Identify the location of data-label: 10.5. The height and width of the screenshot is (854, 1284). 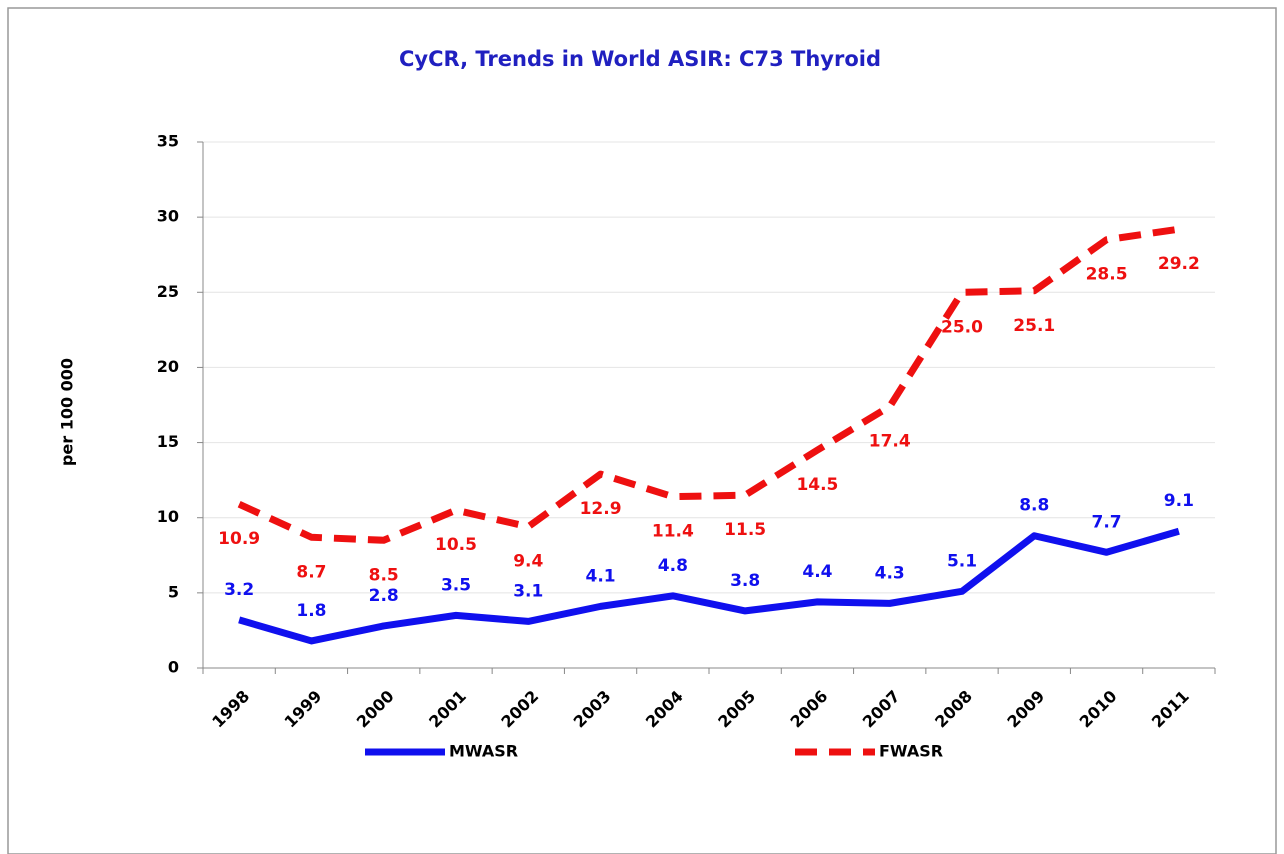
(456, 545).